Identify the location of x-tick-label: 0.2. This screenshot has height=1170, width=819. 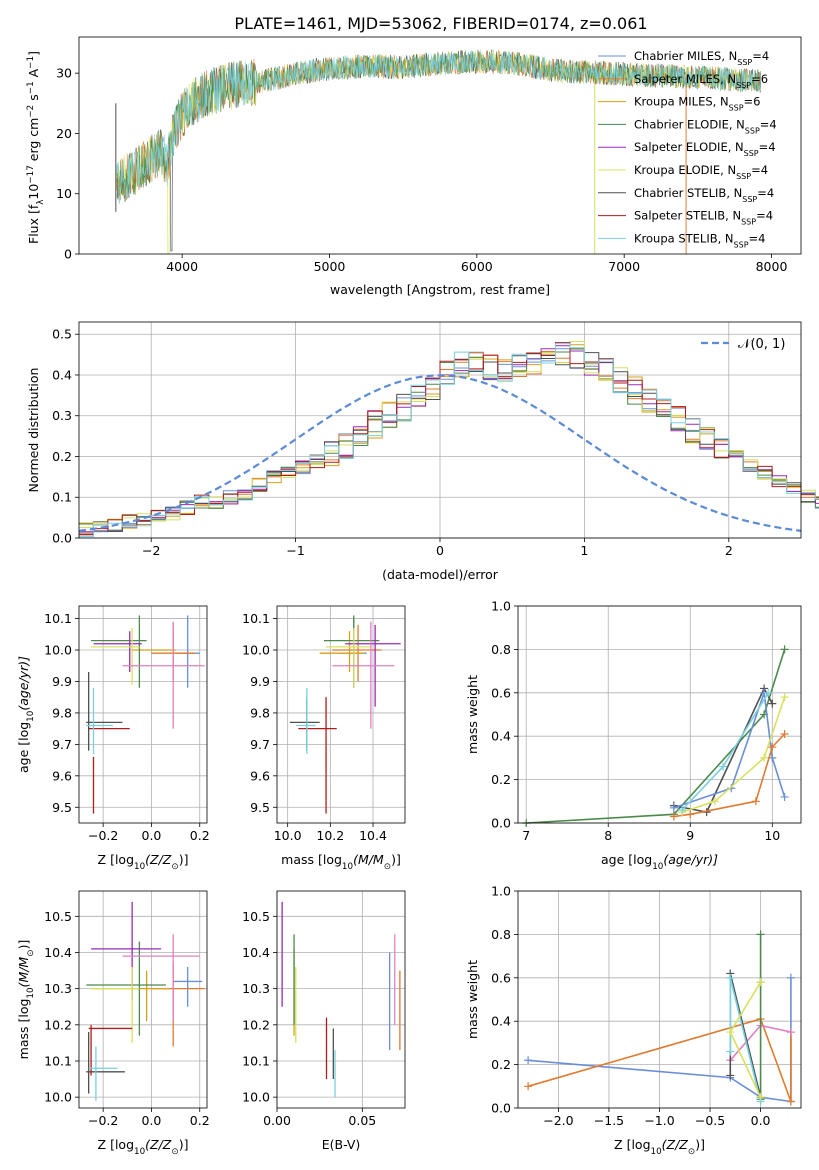
(200, 1120).